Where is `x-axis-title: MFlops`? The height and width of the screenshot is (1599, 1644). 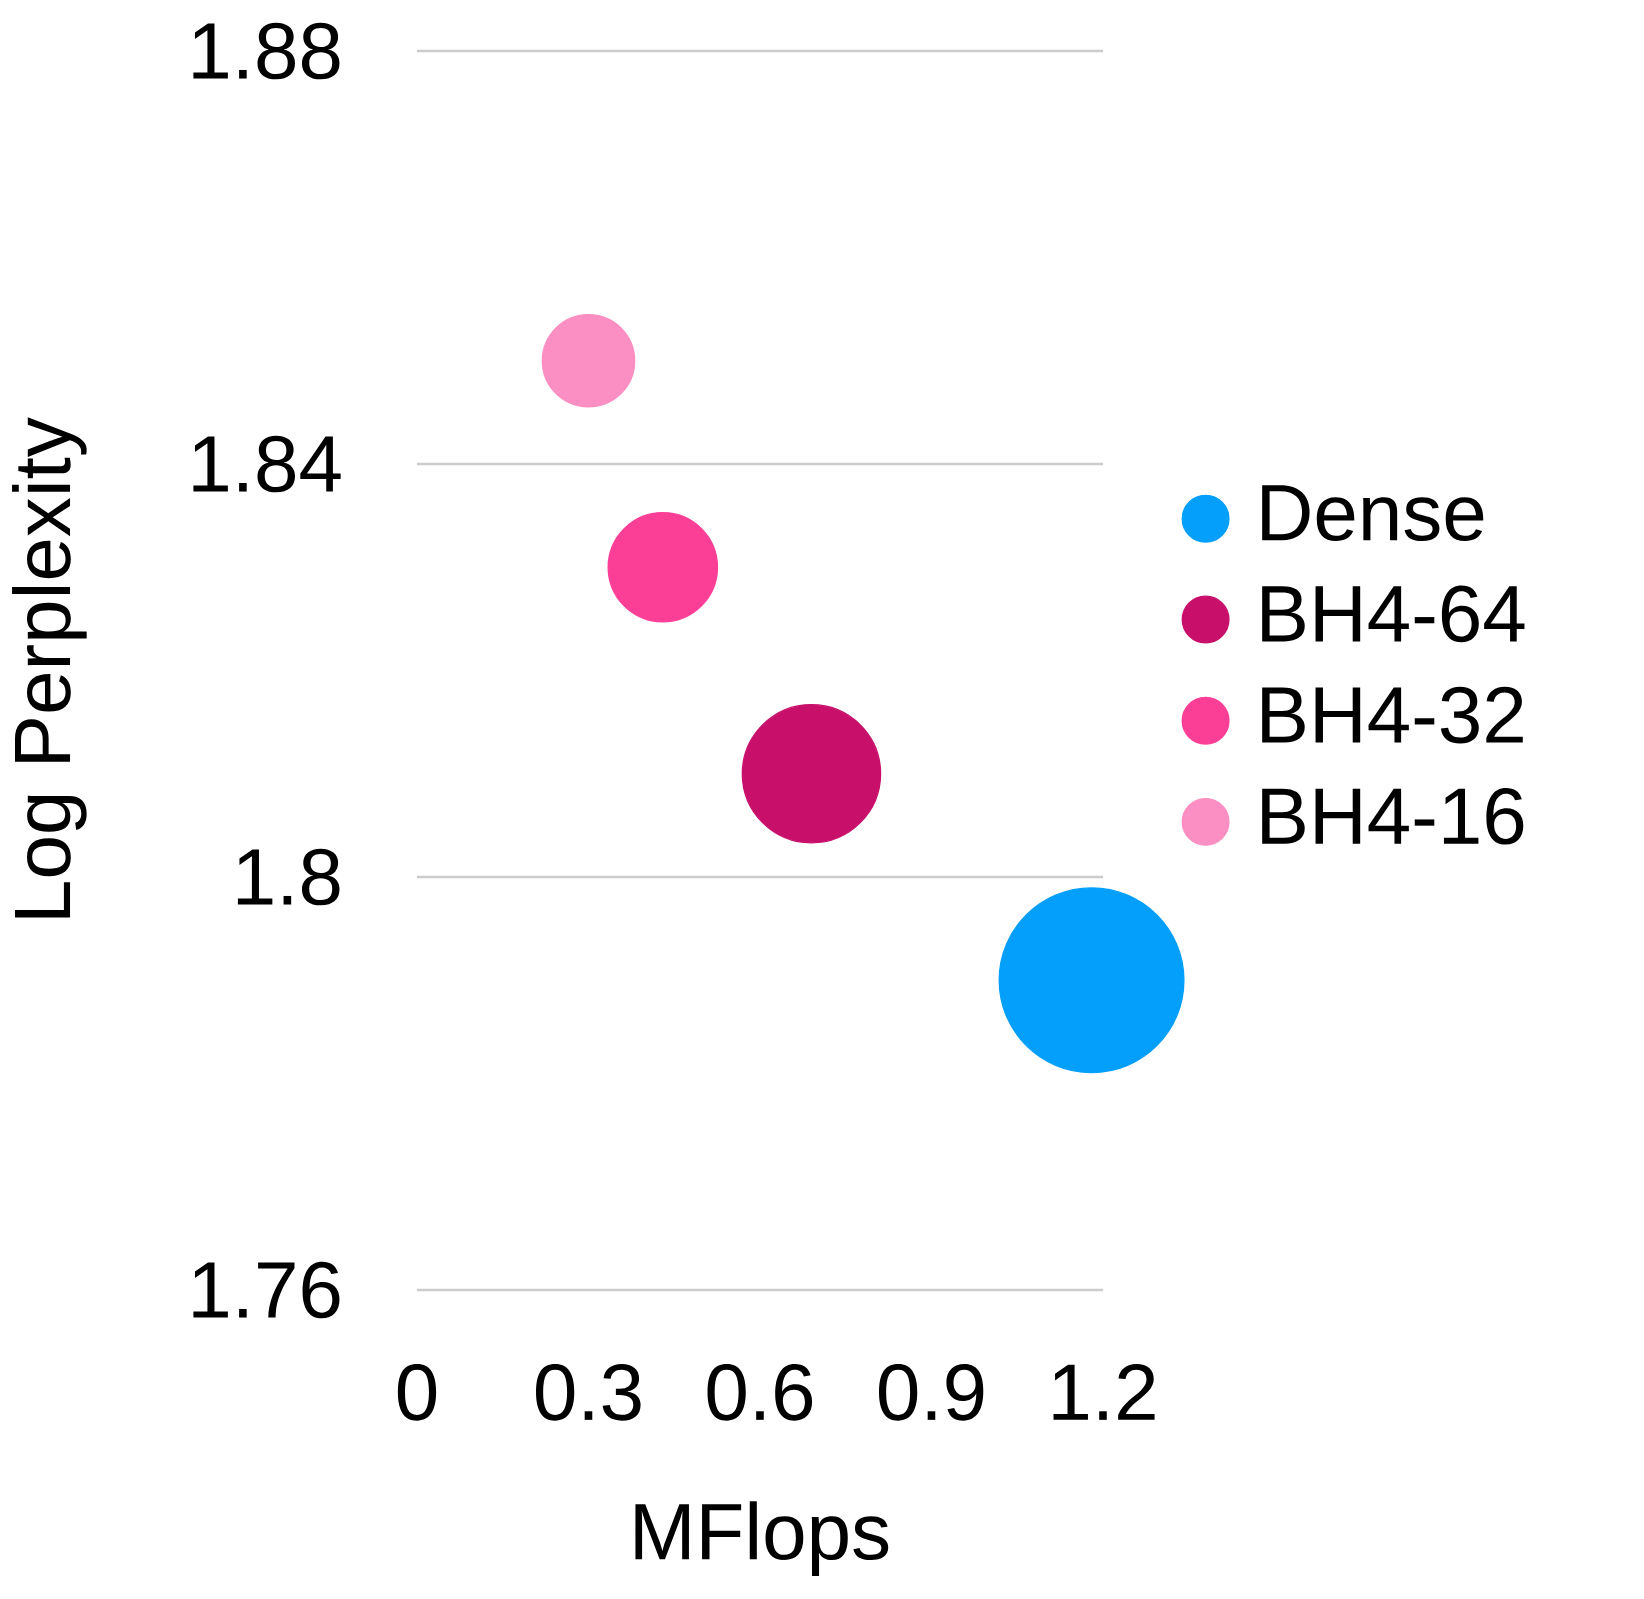 x-axis-title: MFlops is located at coordinates (762, 1538).